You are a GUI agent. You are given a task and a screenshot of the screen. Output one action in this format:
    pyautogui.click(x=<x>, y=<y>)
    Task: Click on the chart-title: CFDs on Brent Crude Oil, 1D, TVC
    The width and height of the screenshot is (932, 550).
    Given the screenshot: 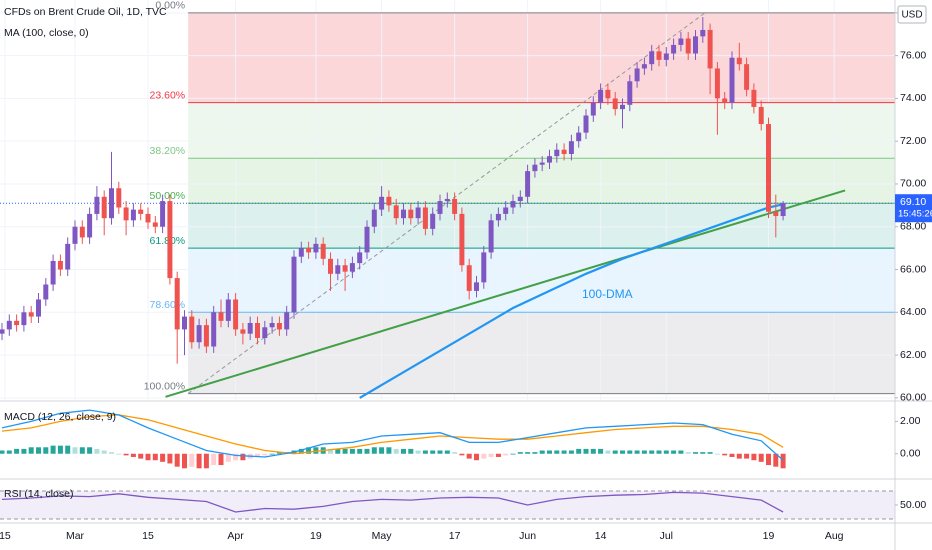 What is the action you would take?
    pyautogui.click(x=85, y=12)
    